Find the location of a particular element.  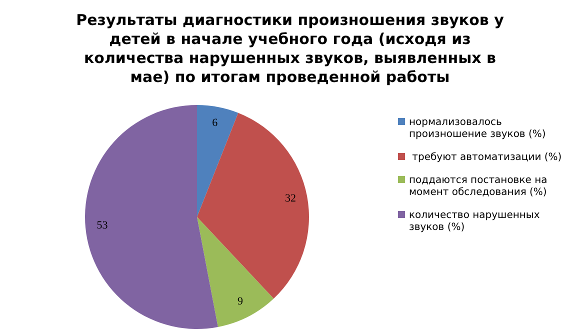

legend-label: нормализовалось произношение звуков (%) is located at coordinates (477, 128).